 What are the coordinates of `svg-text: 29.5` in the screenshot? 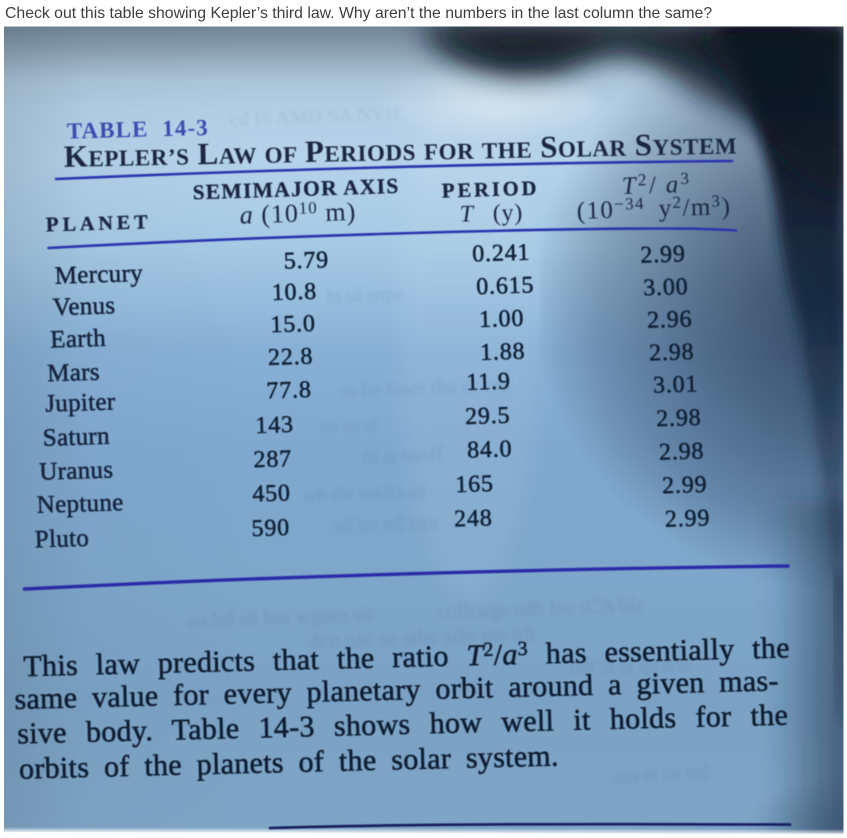 It's located at (488, 416).